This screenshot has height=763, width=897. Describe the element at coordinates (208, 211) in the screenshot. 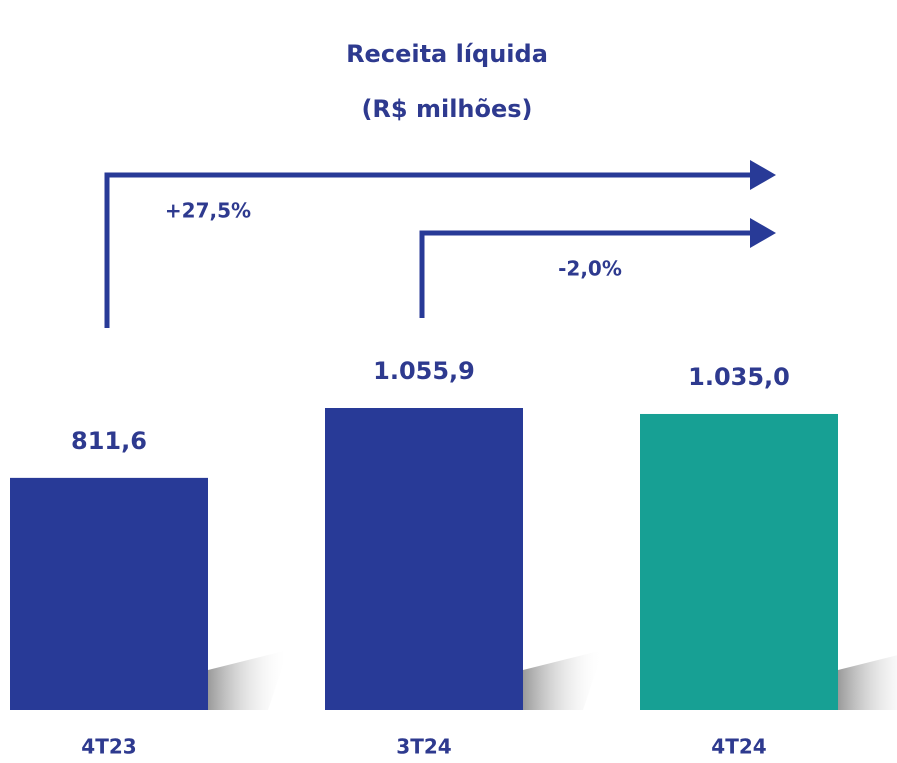

I see `annotation: +27,5%` at that location.